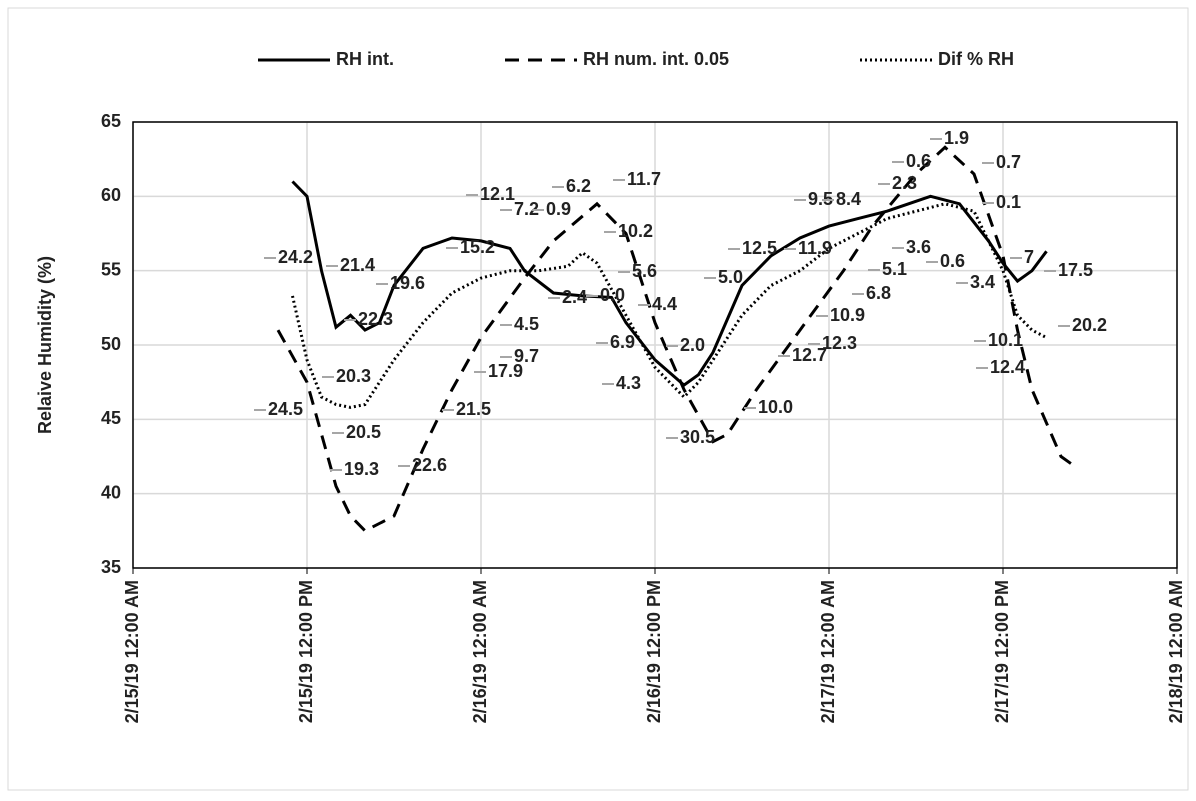 The height and width of the screenshot is (801, 1196). What do you see at coordinates (526, 324) in the screenshot?
I see `annotation: 4.5` at bounding box center [526, 324].